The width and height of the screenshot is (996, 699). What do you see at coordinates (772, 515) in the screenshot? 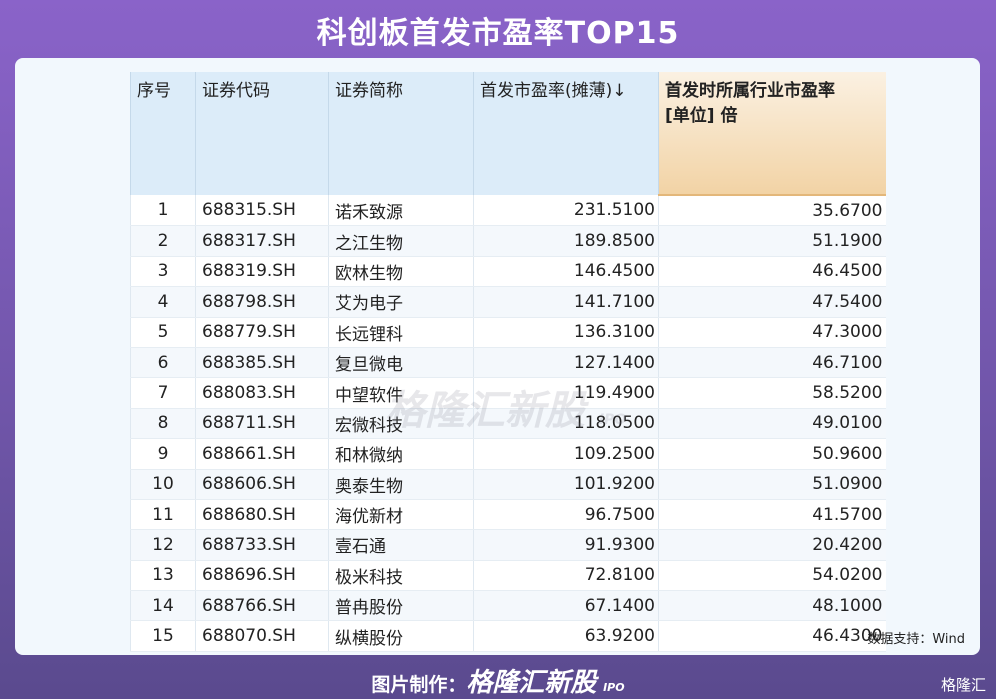
I see `table-cell: 41.5700` at bounding box center [772, 515].